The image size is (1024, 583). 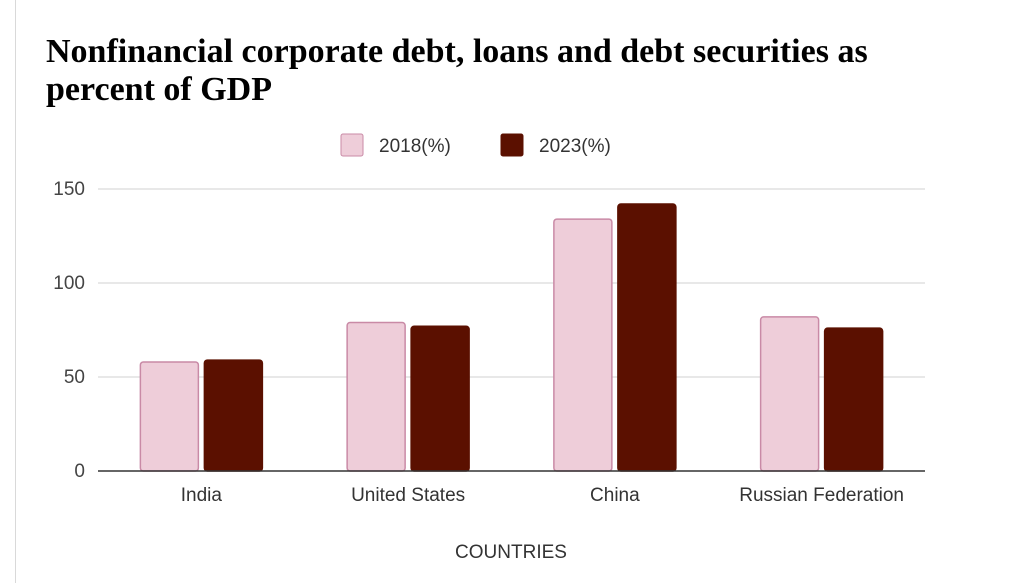 What do you see at coordinates (408, 495) in the screenshot?
I see `x-tick-label-united-states: United States` at bounding box center [408, 495].